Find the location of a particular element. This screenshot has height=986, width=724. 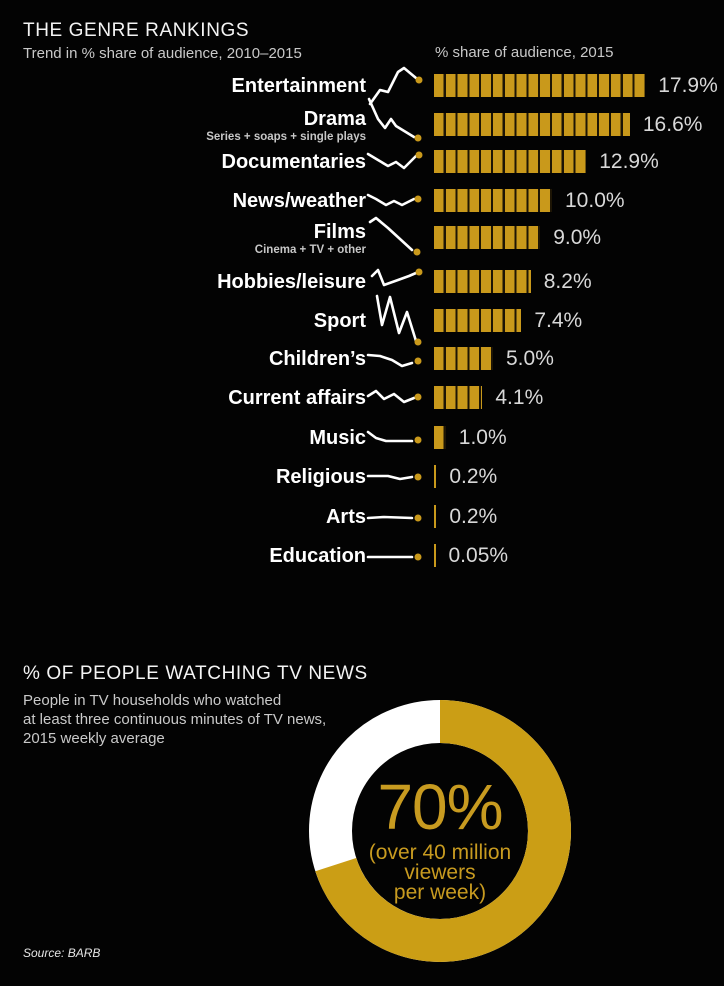

genre-value: 9.0% is located at coordinates (577, 237).